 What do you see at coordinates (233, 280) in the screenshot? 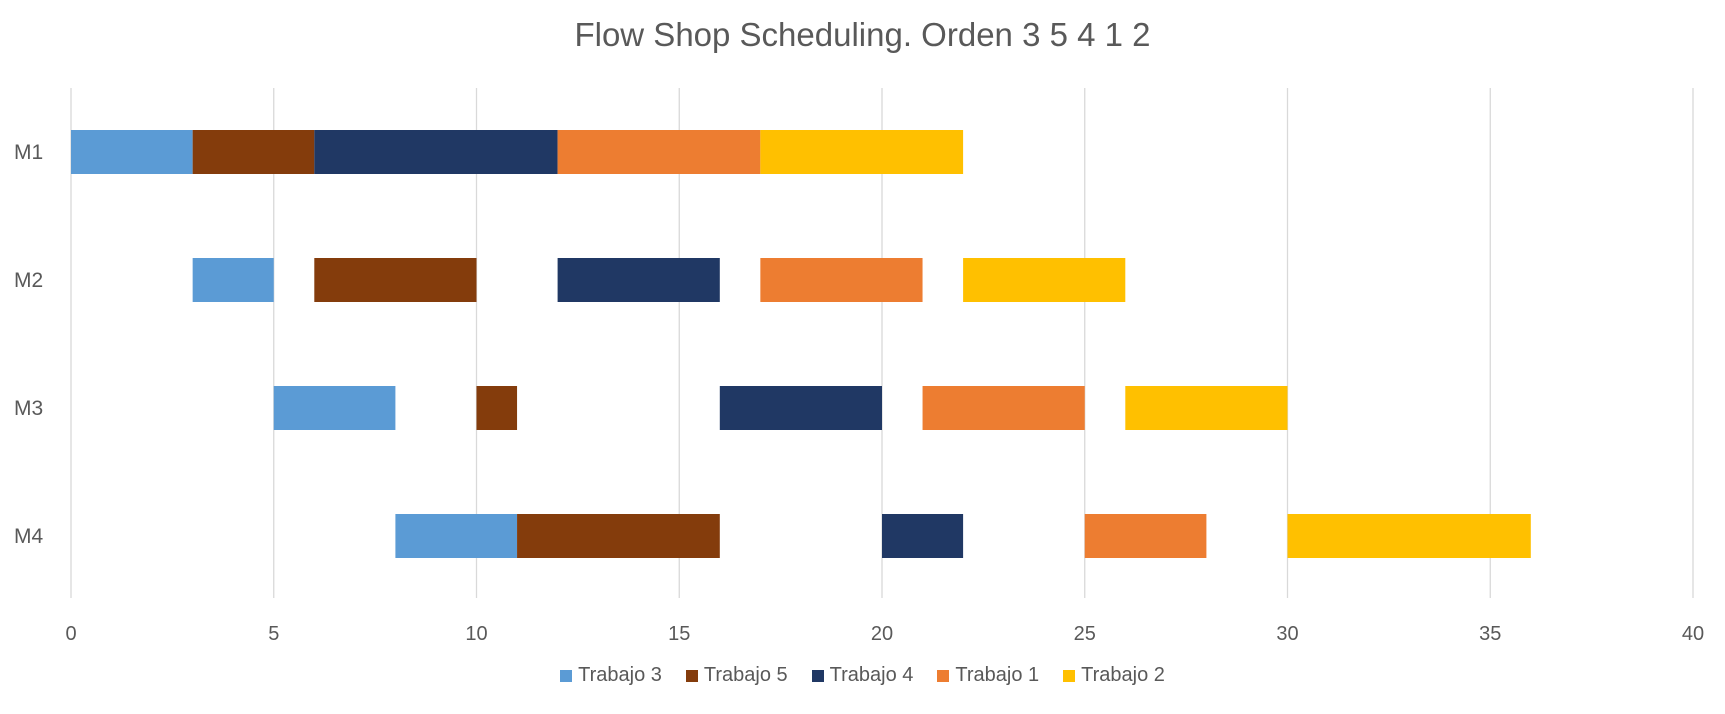
I see `bar-trabajo-3-m2` at bounding box center [233, 280].